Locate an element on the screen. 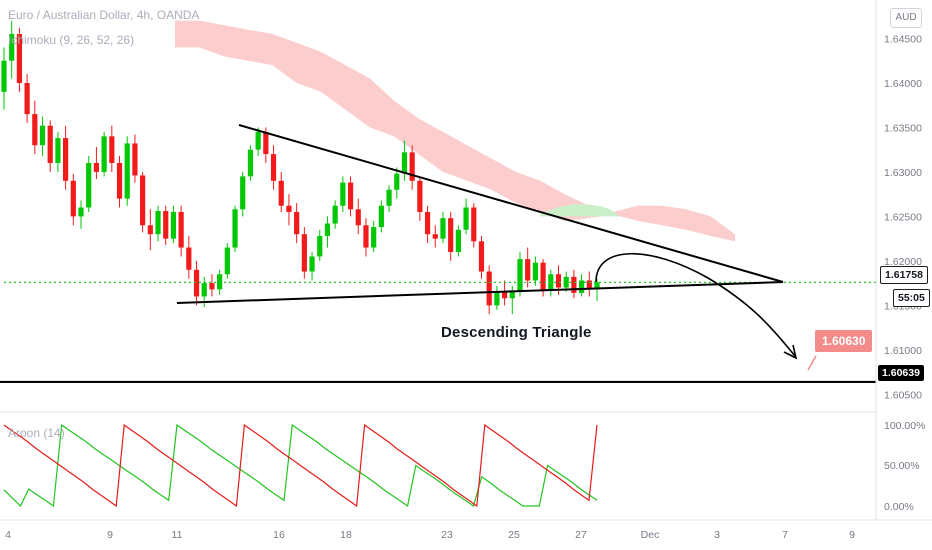 Image resolution: width=932 pixels, height=550 pixels. currency-button: AUD is located at coordinates (906, 18).